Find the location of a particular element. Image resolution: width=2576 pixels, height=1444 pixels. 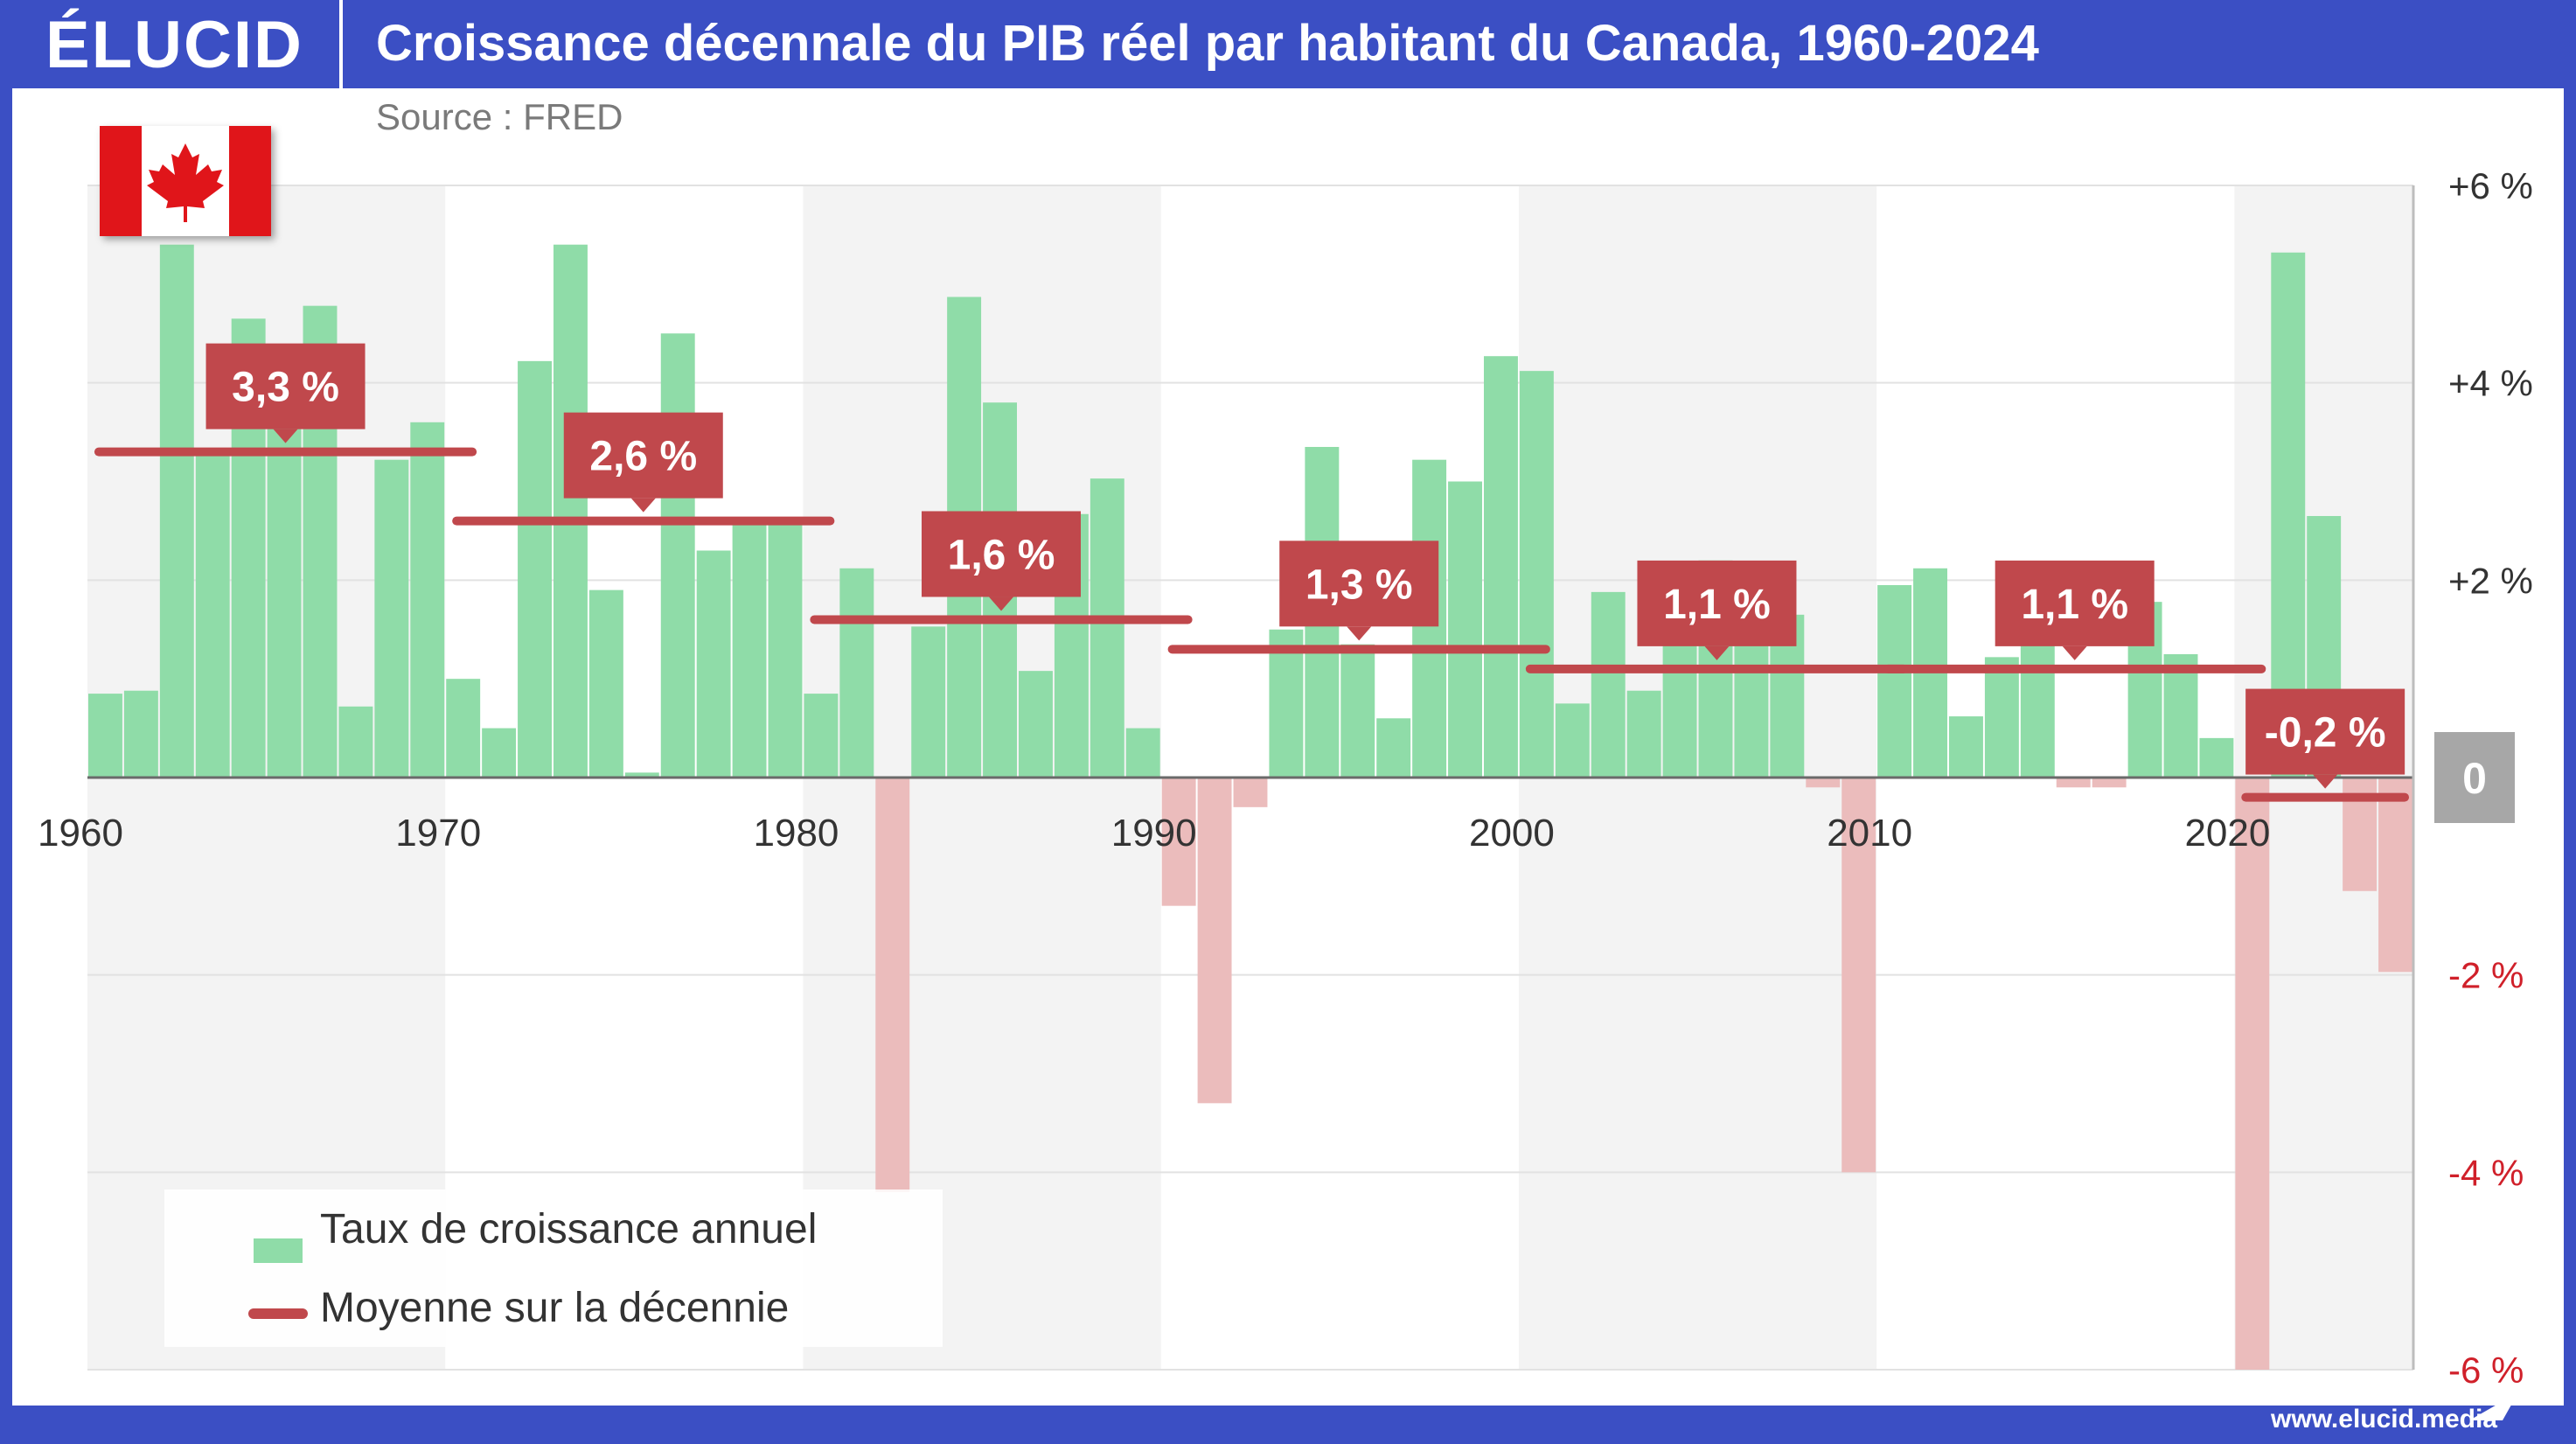

bar-2016 is located at coordinates (2109, 783).